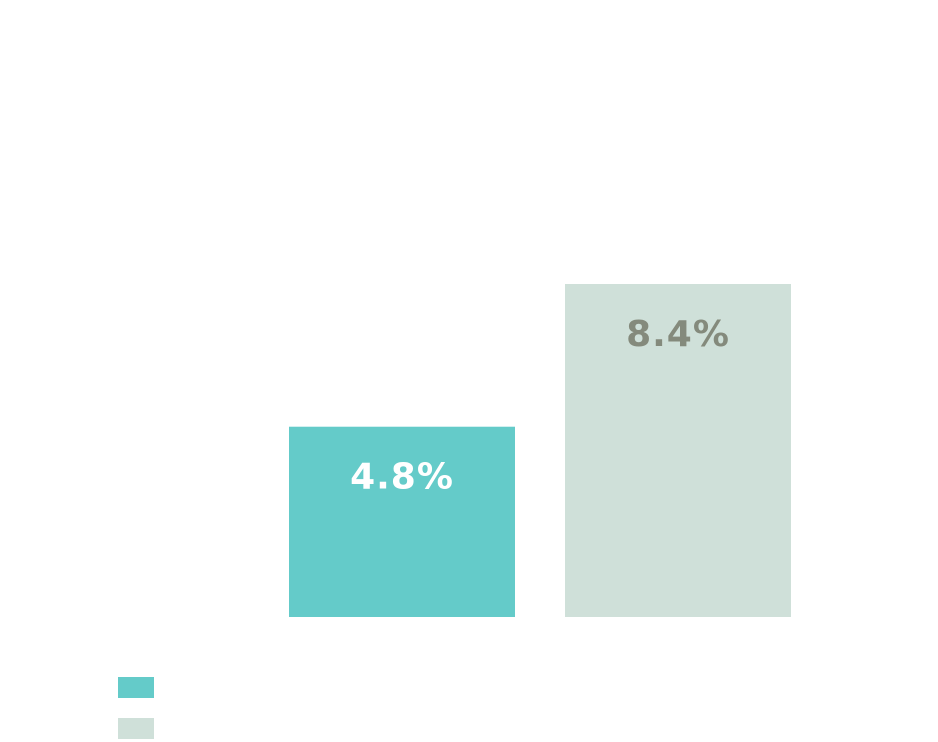  Describe the element at coordinates (136, 708) in the screenshot. I see `legend` at that location.